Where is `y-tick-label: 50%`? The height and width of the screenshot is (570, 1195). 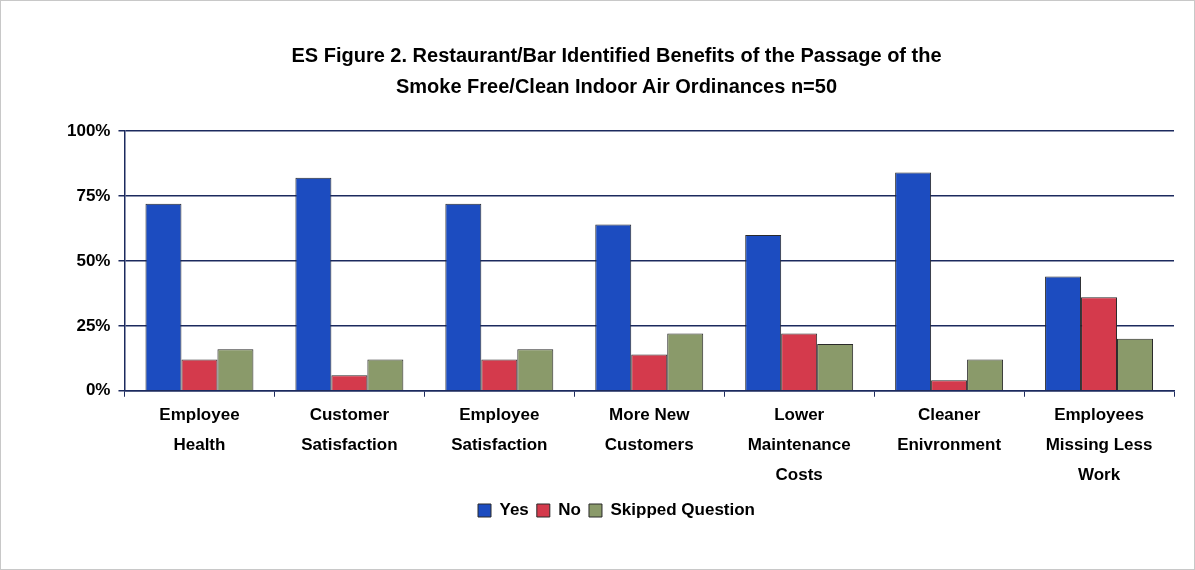
y-tick-label: 50% is located at coordinates (93, 260).